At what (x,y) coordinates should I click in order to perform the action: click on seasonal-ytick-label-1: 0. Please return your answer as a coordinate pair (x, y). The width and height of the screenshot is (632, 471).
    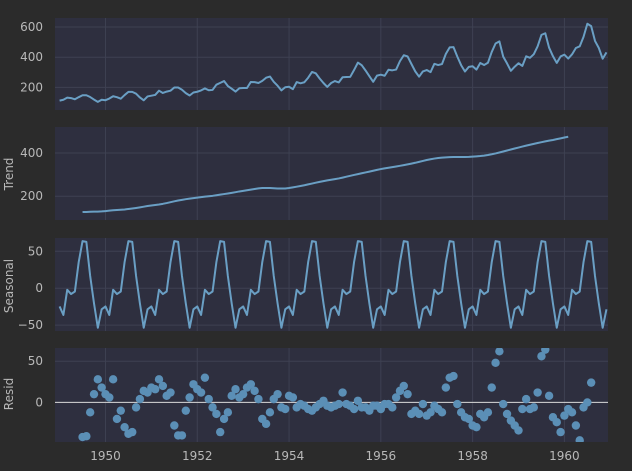
    Looking at the image, I should click on (39, 288).